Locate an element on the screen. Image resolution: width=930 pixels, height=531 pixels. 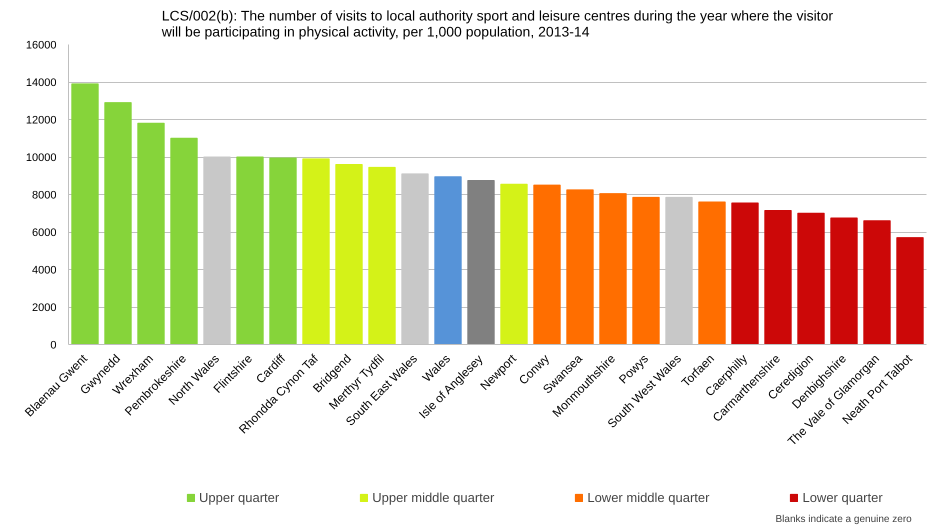
y-tick-label: 10000 is located at coordinates (41, 158).